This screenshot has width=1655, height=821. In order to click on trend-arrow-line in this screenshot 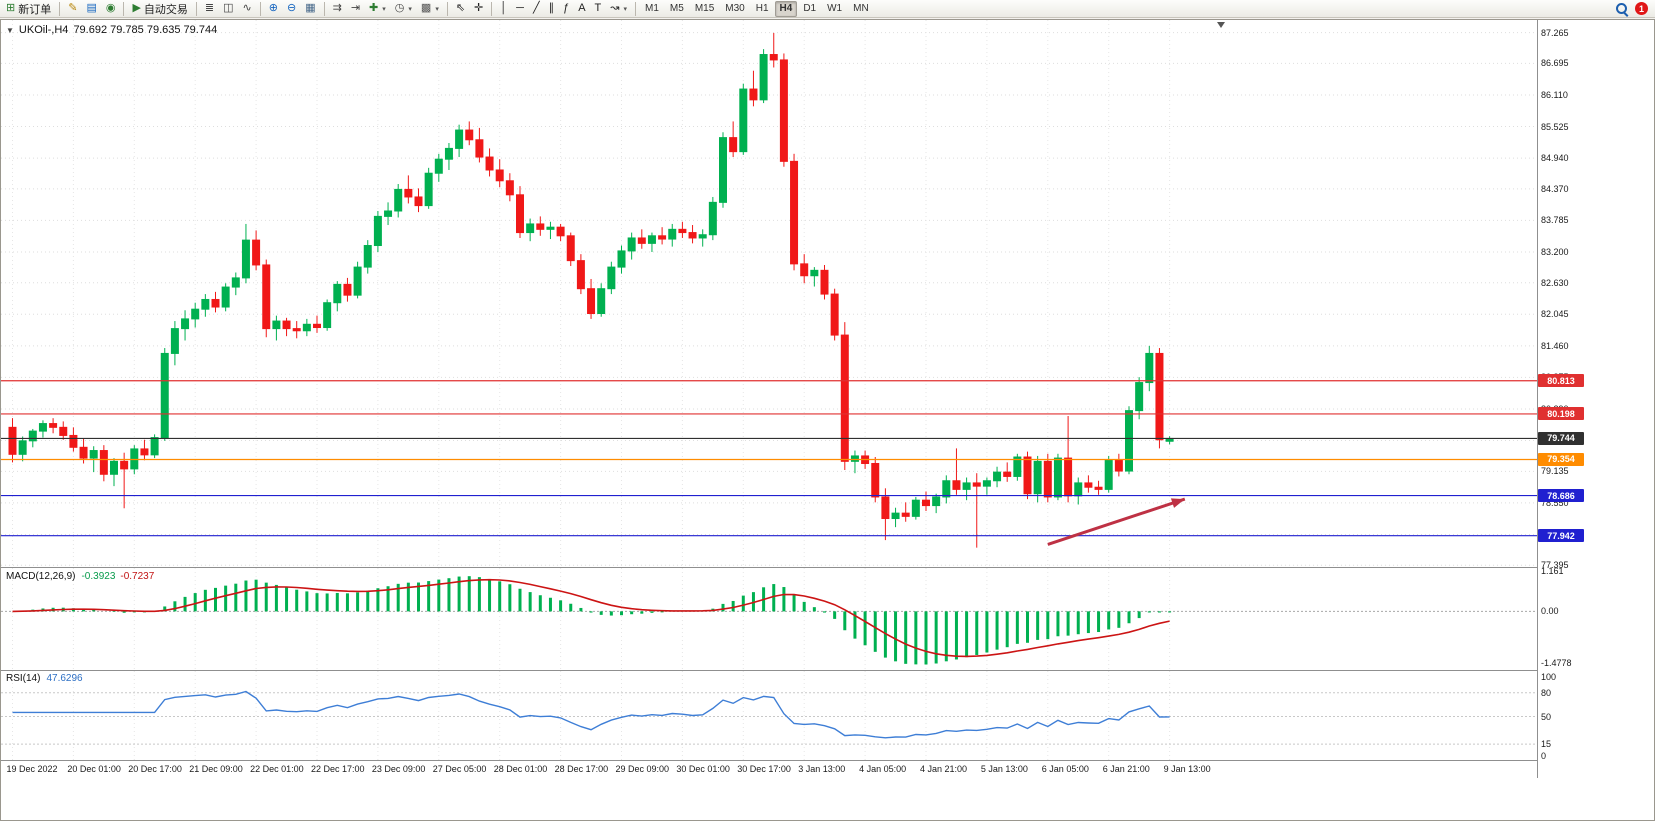, I will do `click(1116, 521)`.